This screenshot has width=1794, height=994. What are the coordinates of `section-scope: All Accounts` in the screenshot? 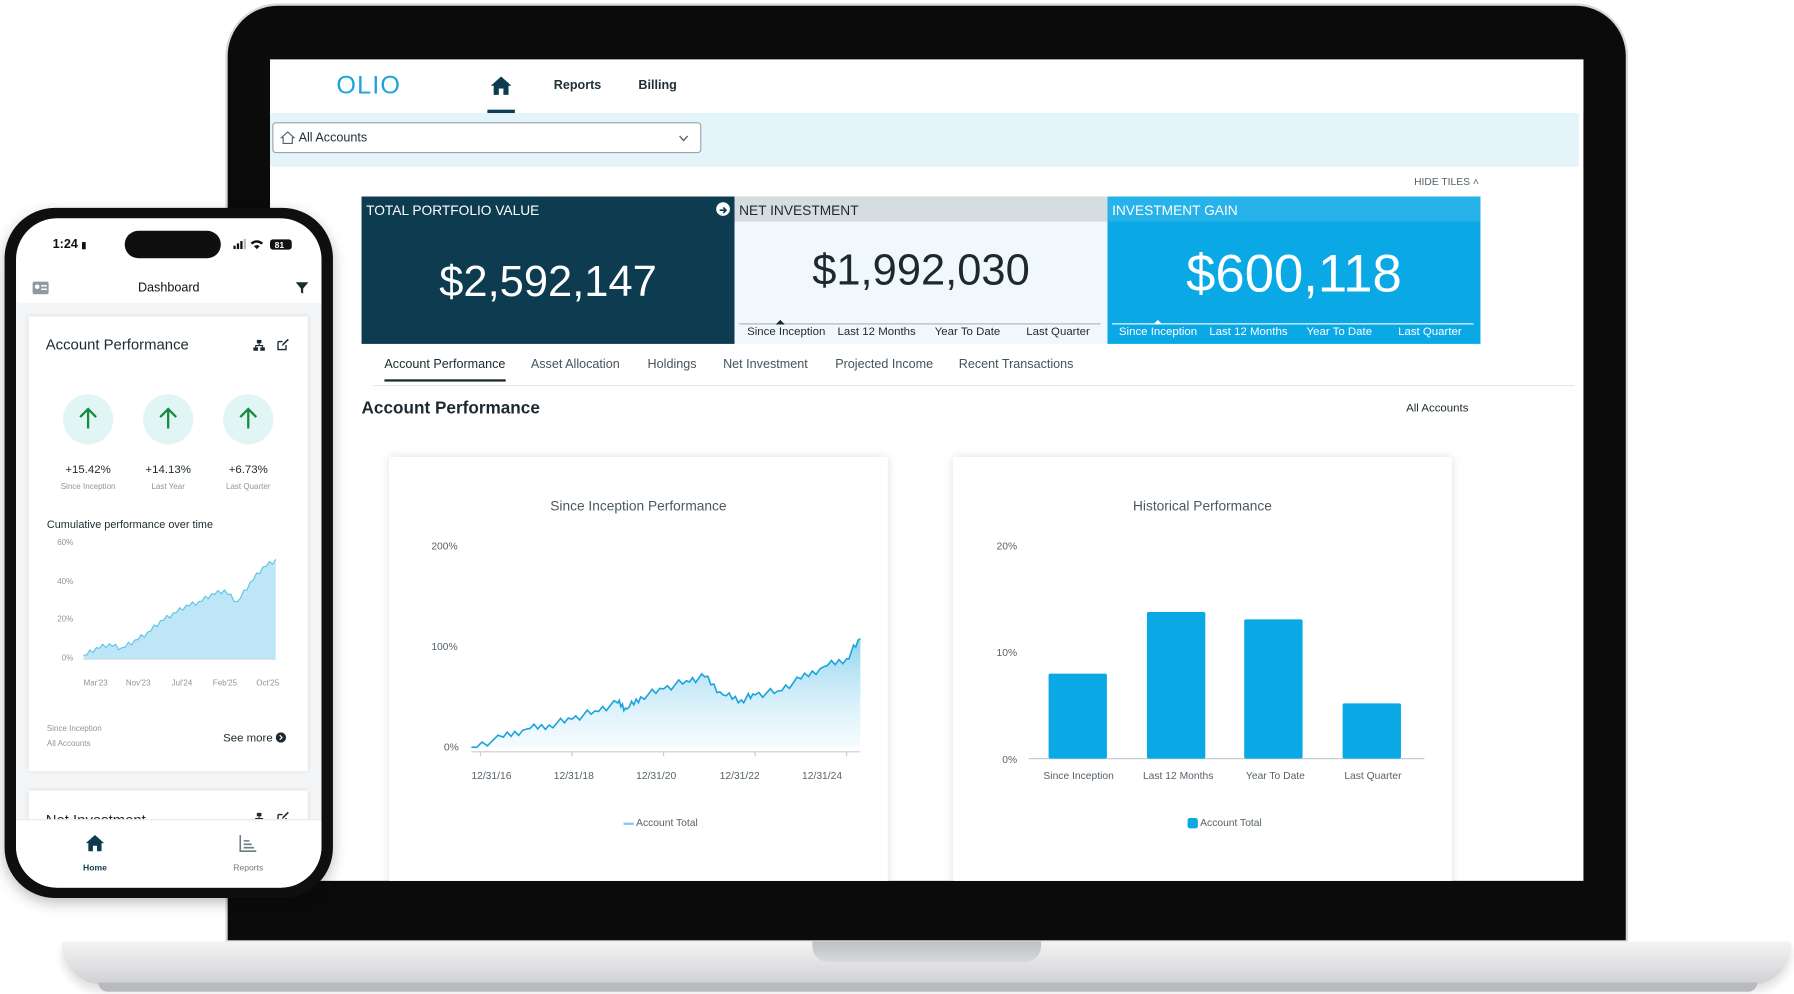 It's located at (1437, 408).